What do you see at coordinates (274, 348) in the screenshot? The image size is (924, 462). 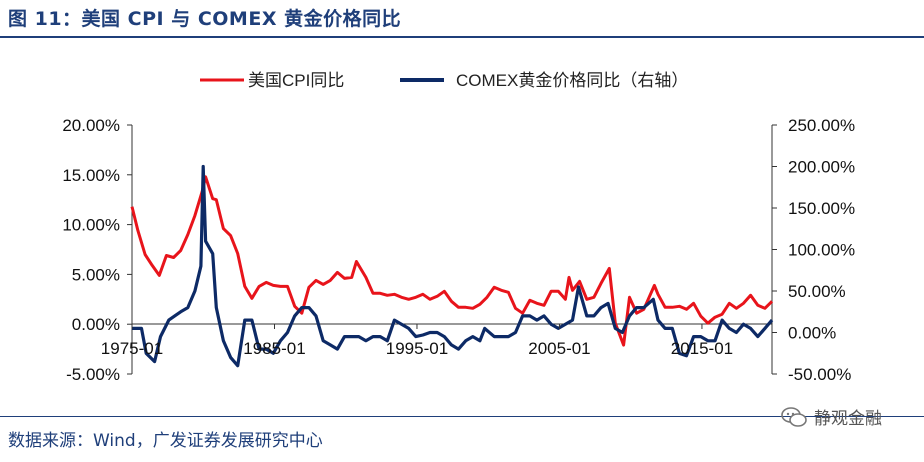 I see `x-tick-label: 1985-01` at bounding box center [274, 348].